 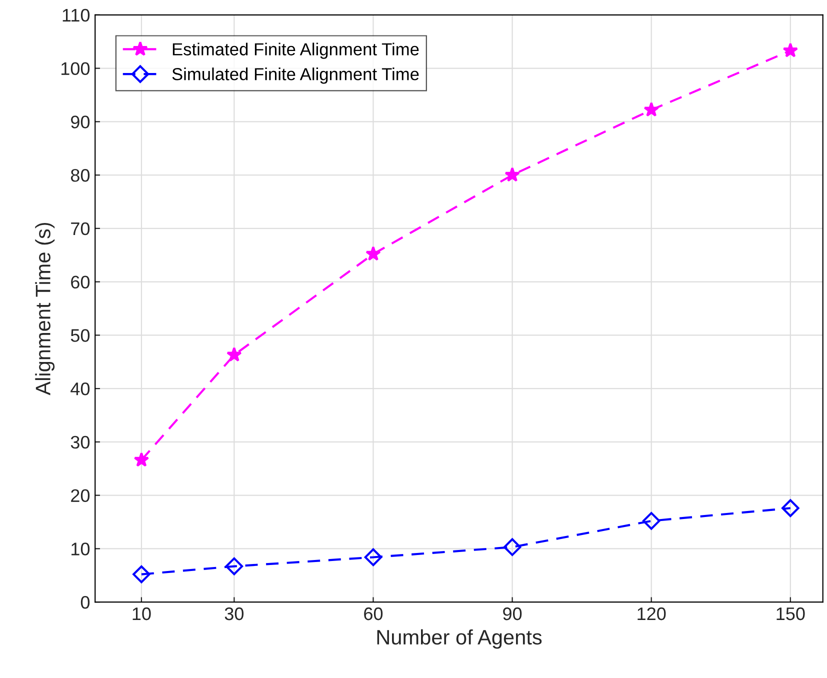 What do you see at coordinates (652, 613) in the screenshot?
I see `x-tick-label: 120` at bounding box center [652, 613].